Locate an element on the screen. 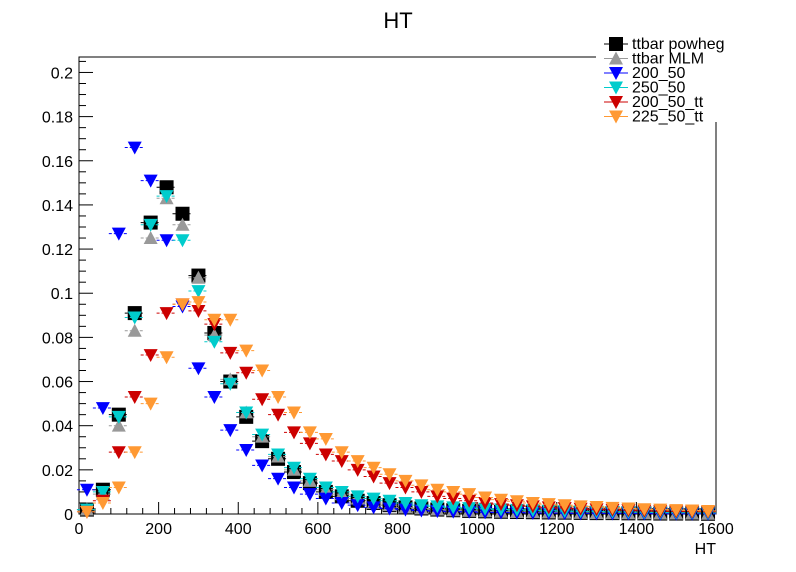 The width and height of the screenshot is (796, 572). x-tick-label: 1400 is located at coordinates (637, 529).